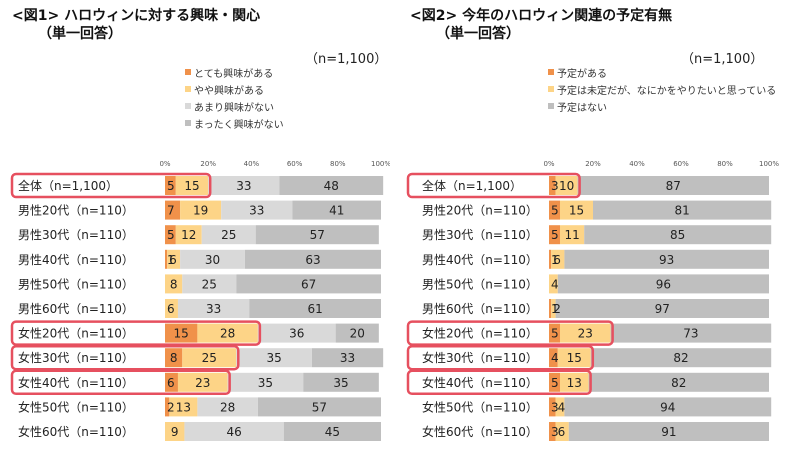 The image size is (793, 454). I want to click on data-label: 48, so click(331, 186).